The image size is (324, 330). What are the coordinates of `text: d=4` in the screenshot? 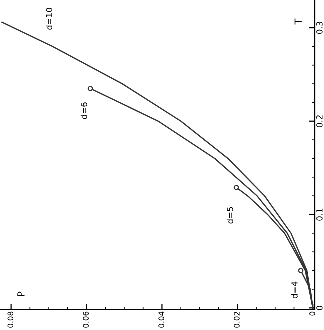 It's located at (294, 290).